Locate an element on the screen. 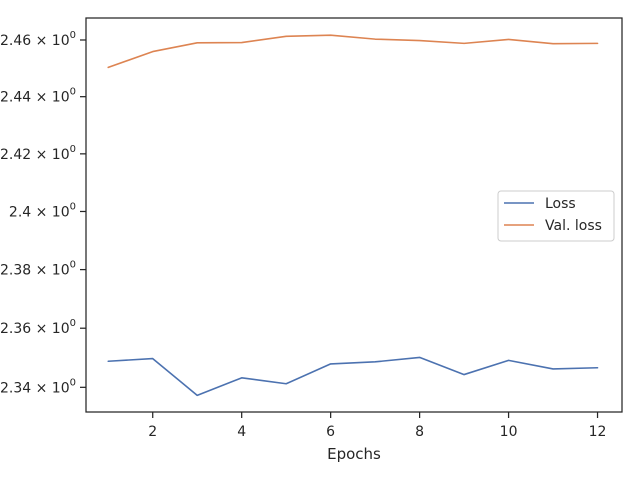 The height and width of the screenshot is (480, 640). y-tick-label: 2.46 × 100 is located at coordinates (38, 39).